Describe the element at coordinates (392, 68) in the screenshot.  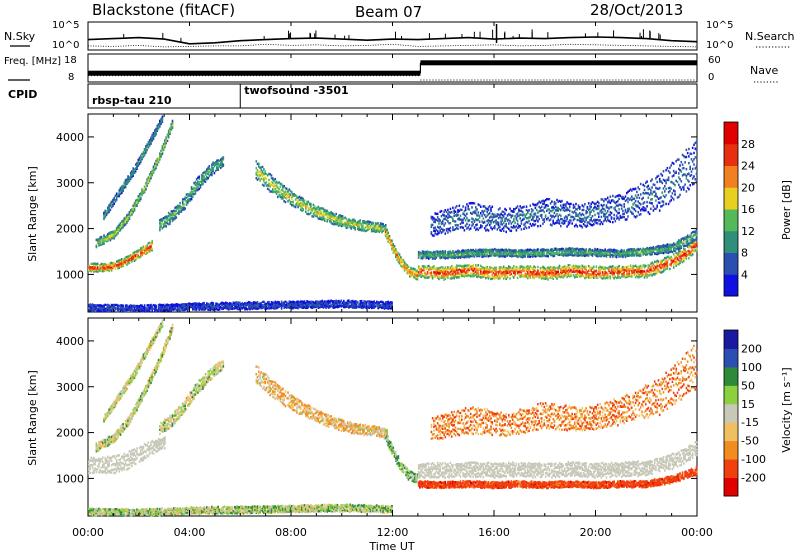
I see `freq-panel-frame` at that location.